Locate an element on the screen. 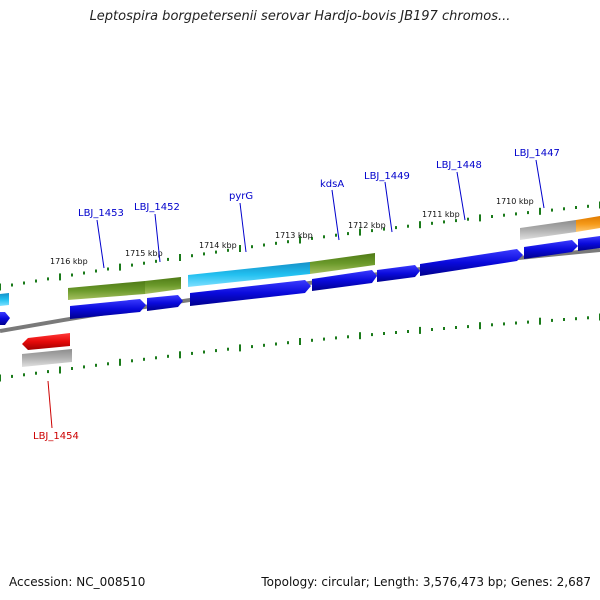 This screenshot has width=600, height=600. gene-LBJ_1452-hit is located at coordinates (163, 285).